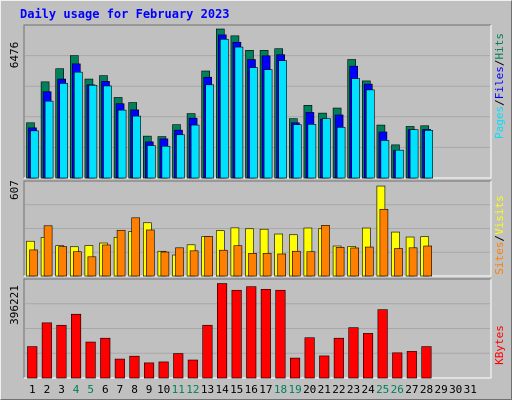 The image size is (512, 400). What do you see at coordinates (499, 82) in the screenshot?
I see `legend-word-files: Files` at bounding box center [499, 82].